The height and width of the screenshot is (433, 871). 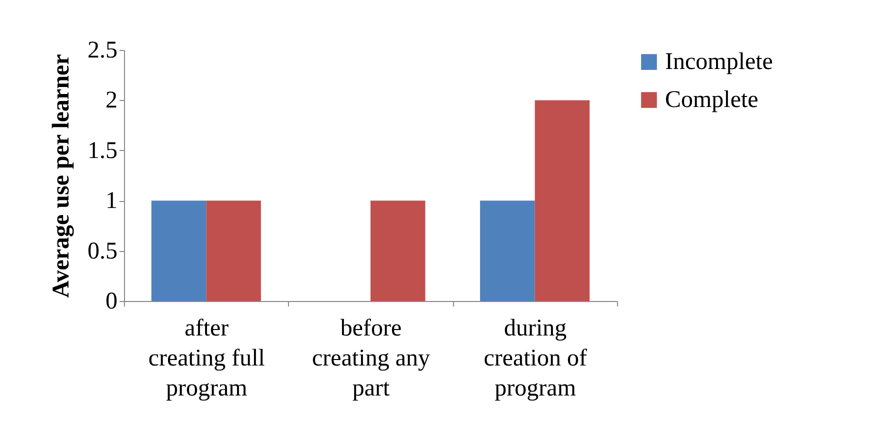 I want to click on y-tick-label: 0.5, so click(x=103, y=251).